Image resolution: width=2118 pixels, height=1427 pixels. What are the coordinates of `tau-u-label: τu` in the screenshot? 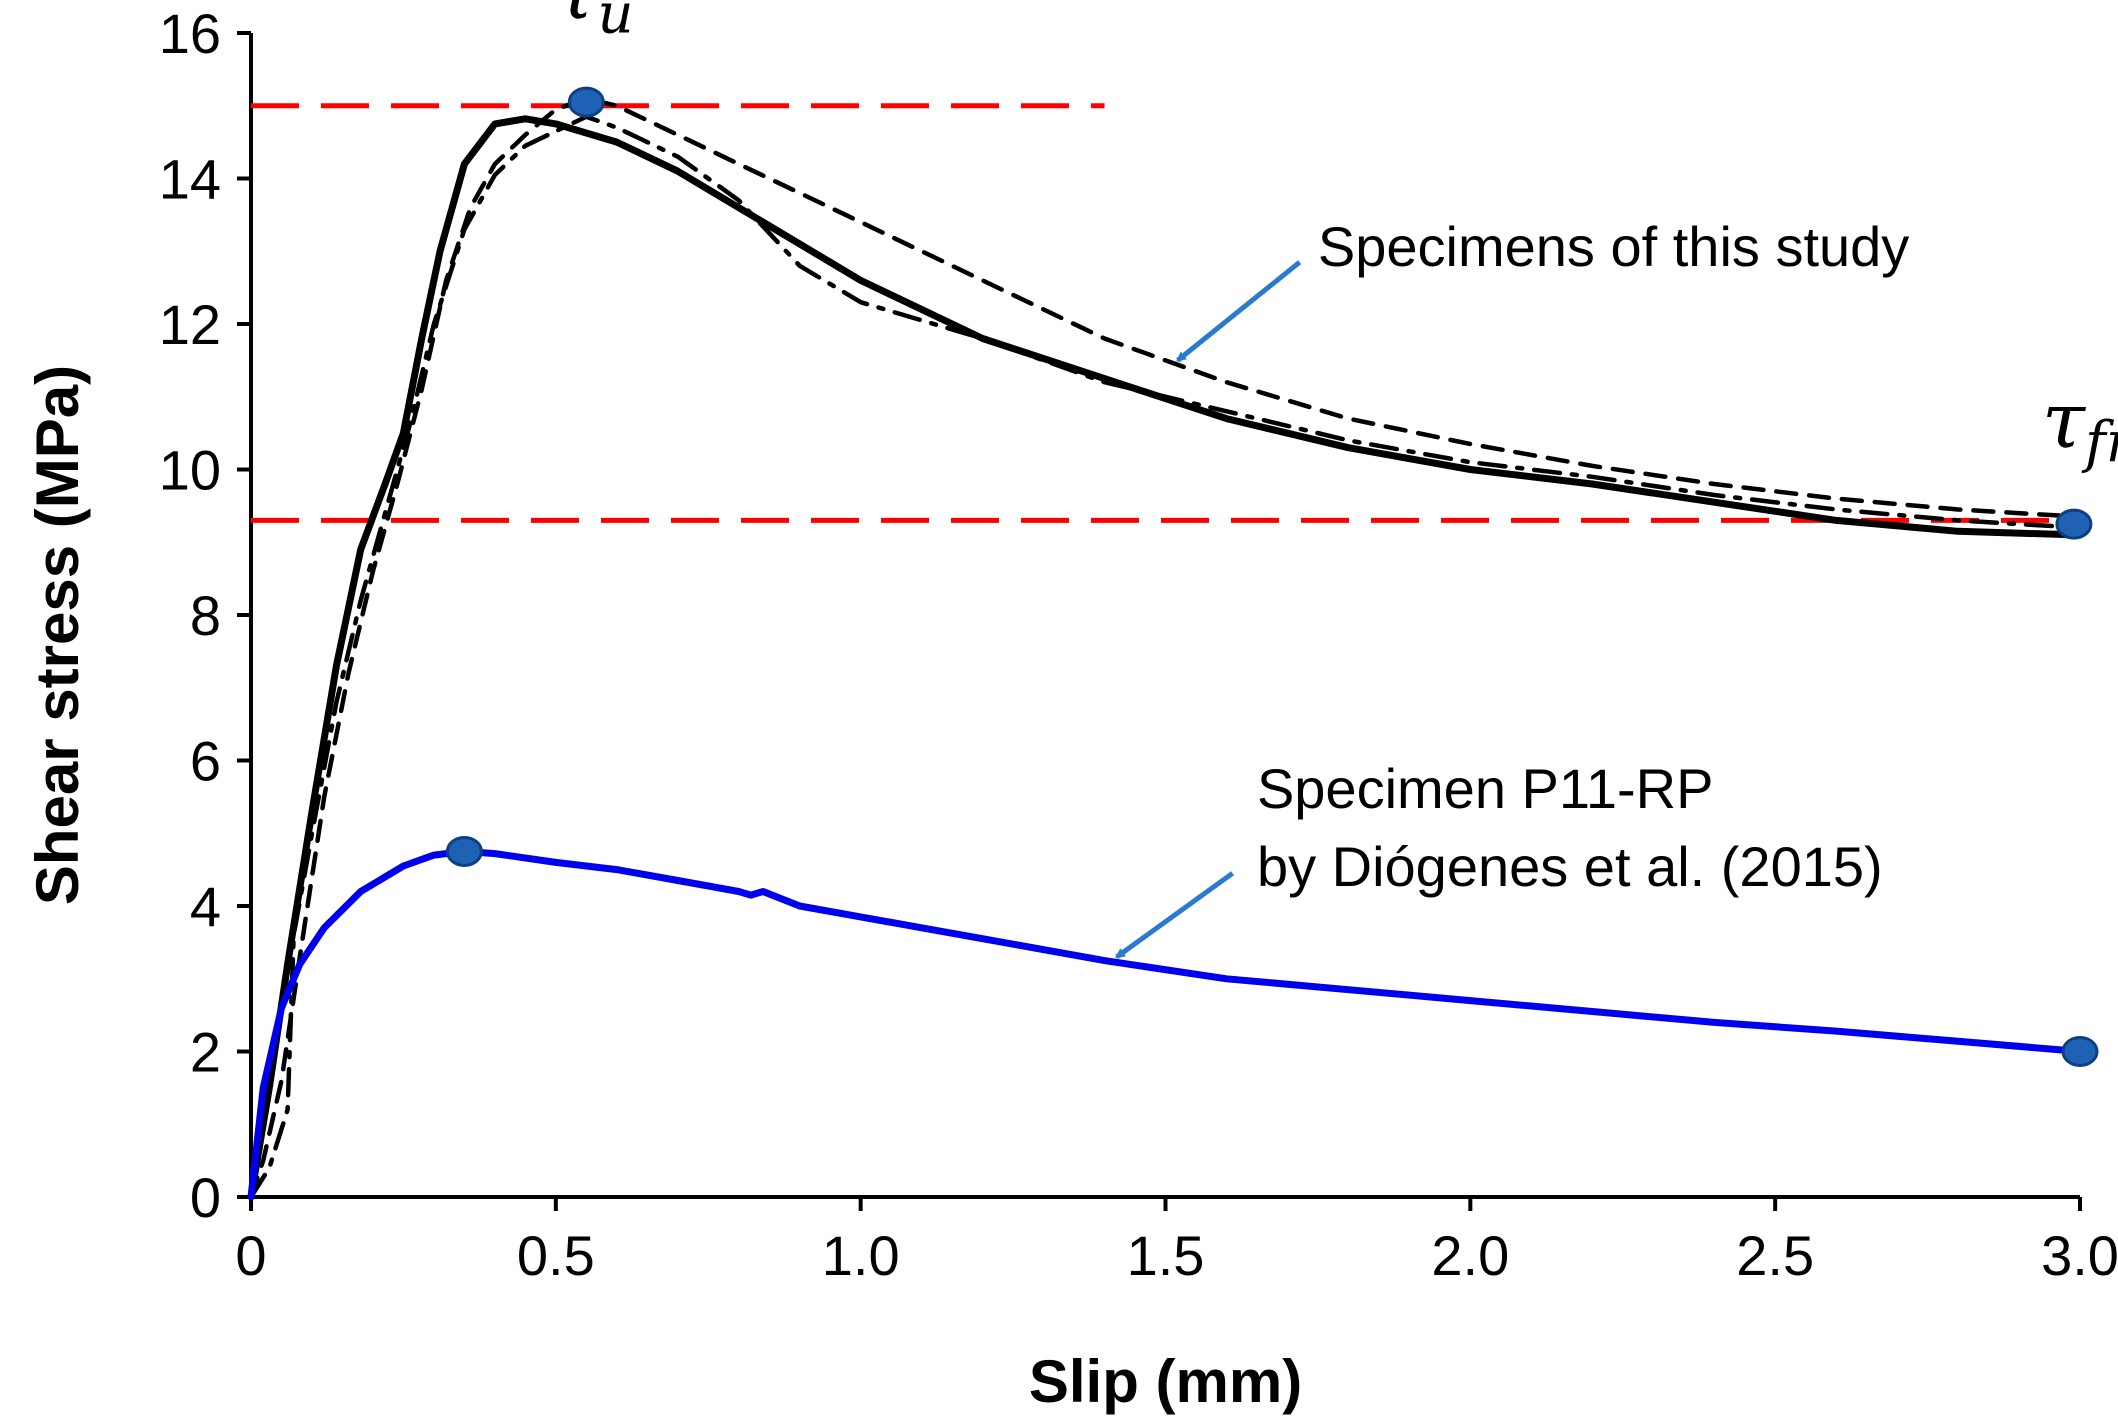 It's located at (593, 23).